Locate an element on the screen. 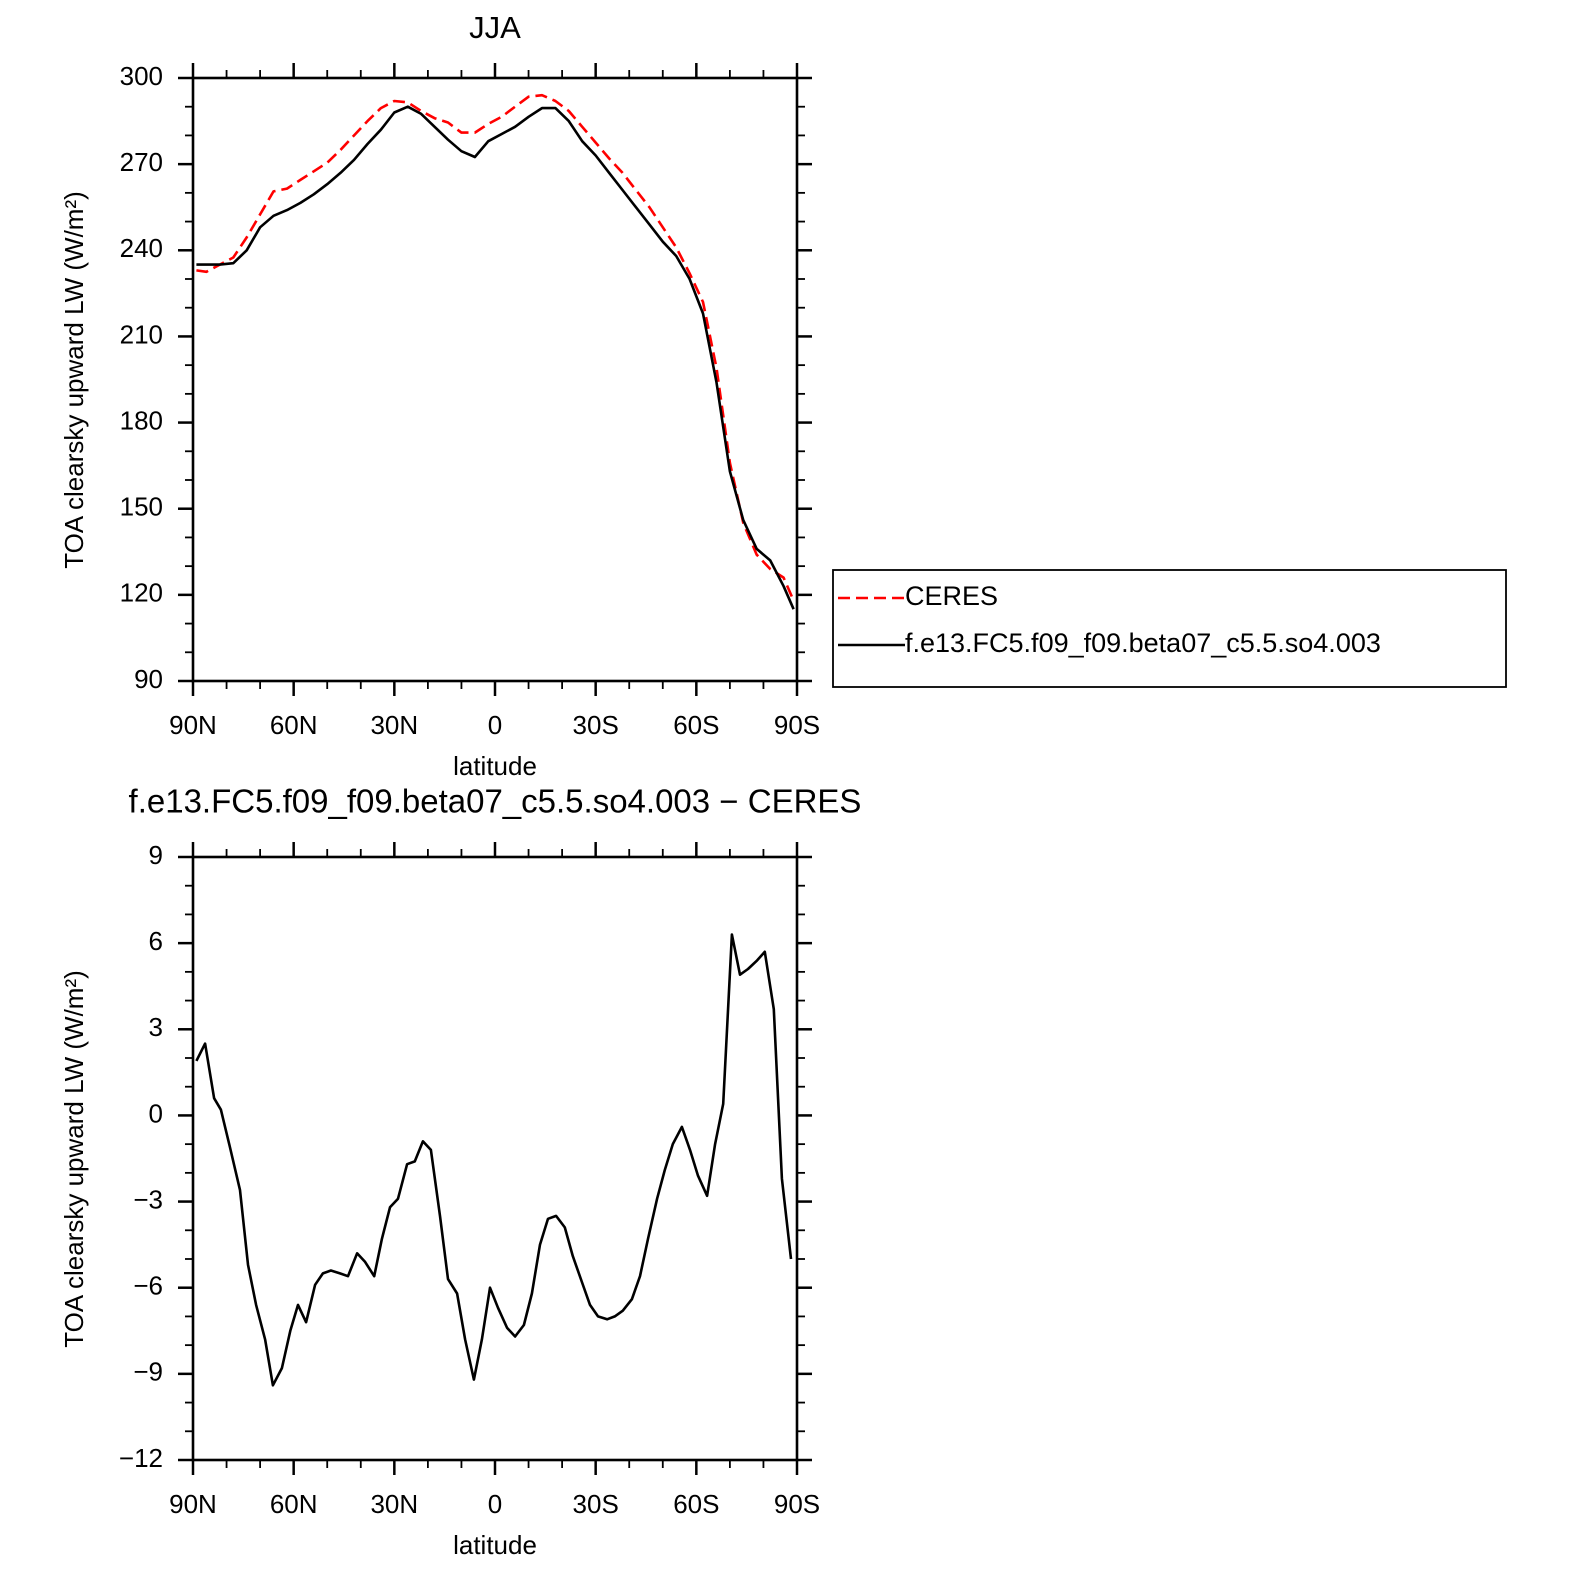 The width and height of the screenshot is (1591, 1591). y-tick-label: −3 is located at coordinates (148, 1199).